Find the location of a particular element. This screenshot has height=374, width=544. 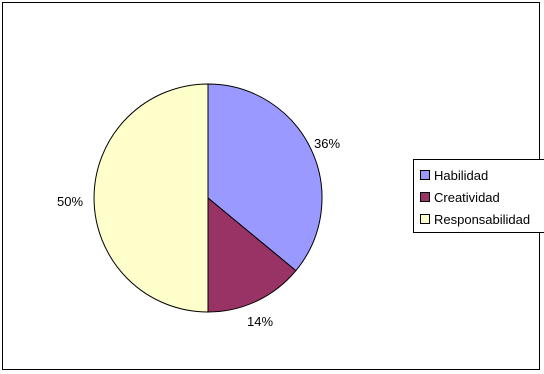

pie-slice-responsabilidad is located at coordinates (151, 198).